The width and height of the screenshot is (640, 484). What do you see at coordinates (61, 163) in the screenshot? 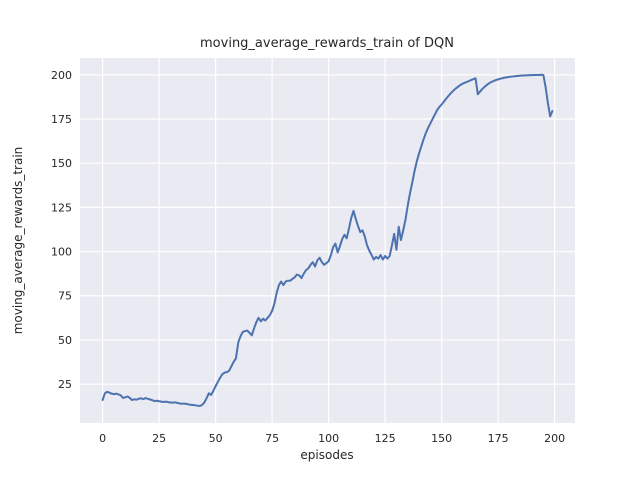
I see `y-tick-label: 150` at bounding box center [61, 163].